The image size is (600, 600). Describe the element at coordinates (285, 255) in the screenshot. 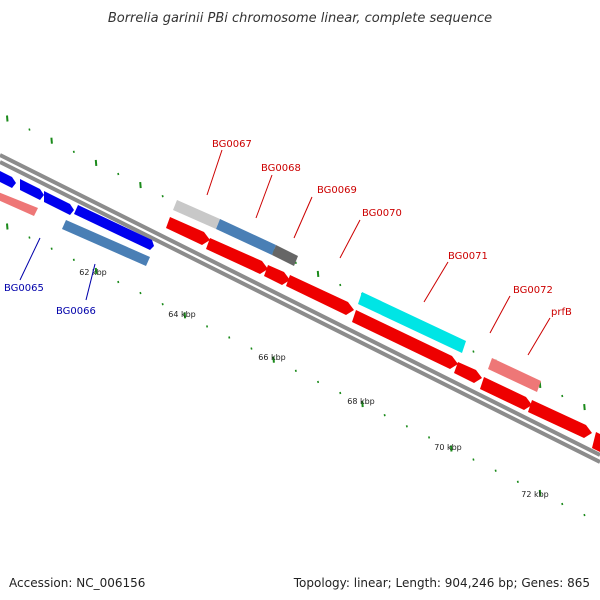

I see `gene-block-BG0069` at that location.